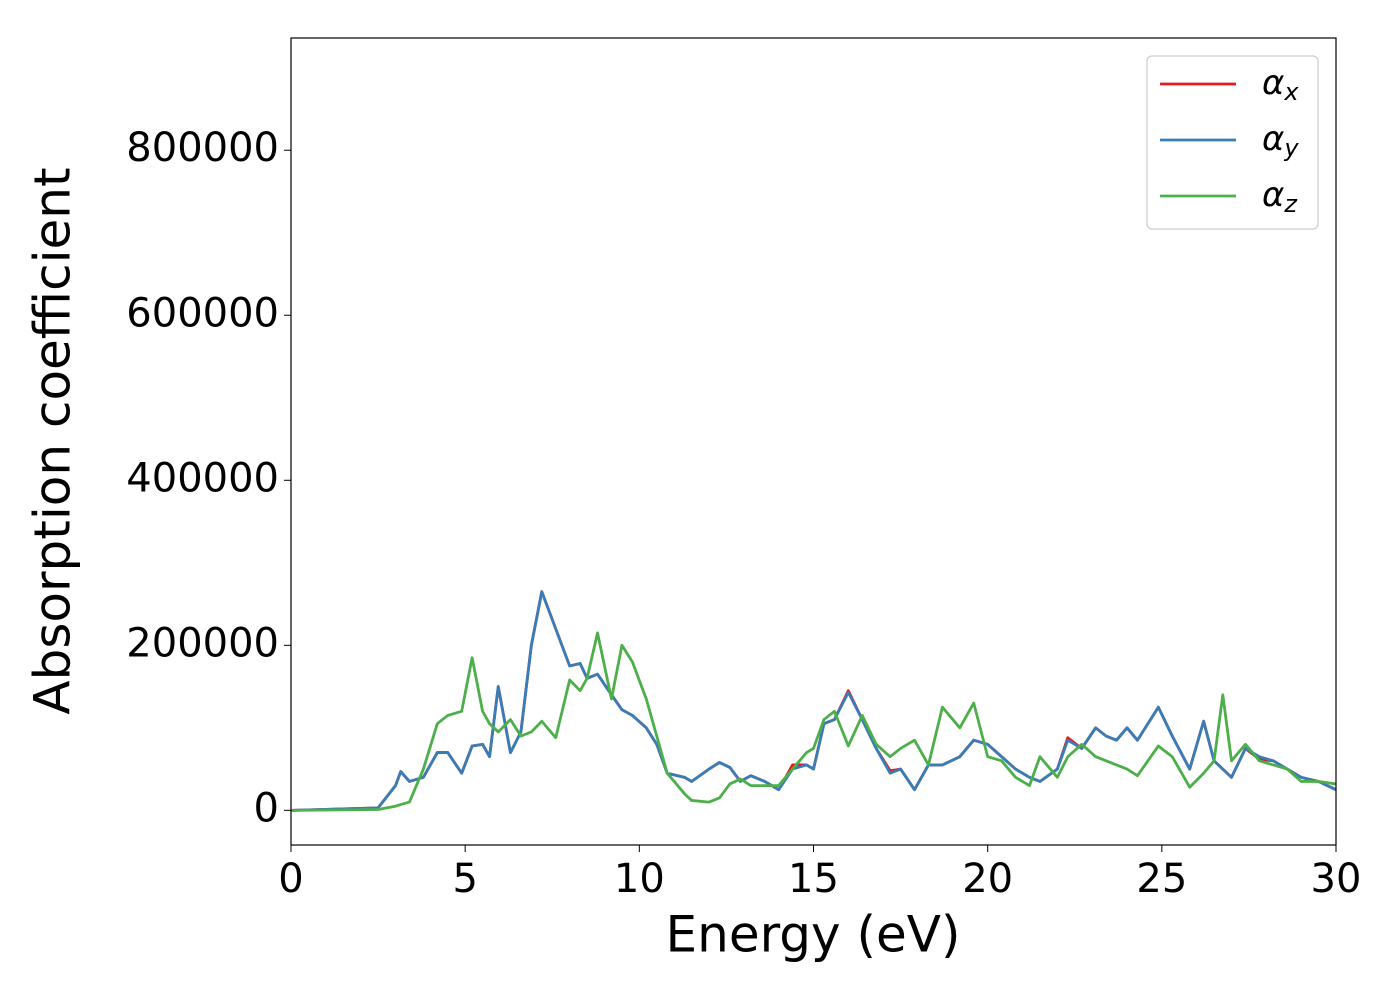 Image resolution: width=1400 pixels, height=1000 pixels. What do you see at coordinates (1280, 197) in the screenshot?
I see `legend-label: αz` at bounding box center [1280, 197].